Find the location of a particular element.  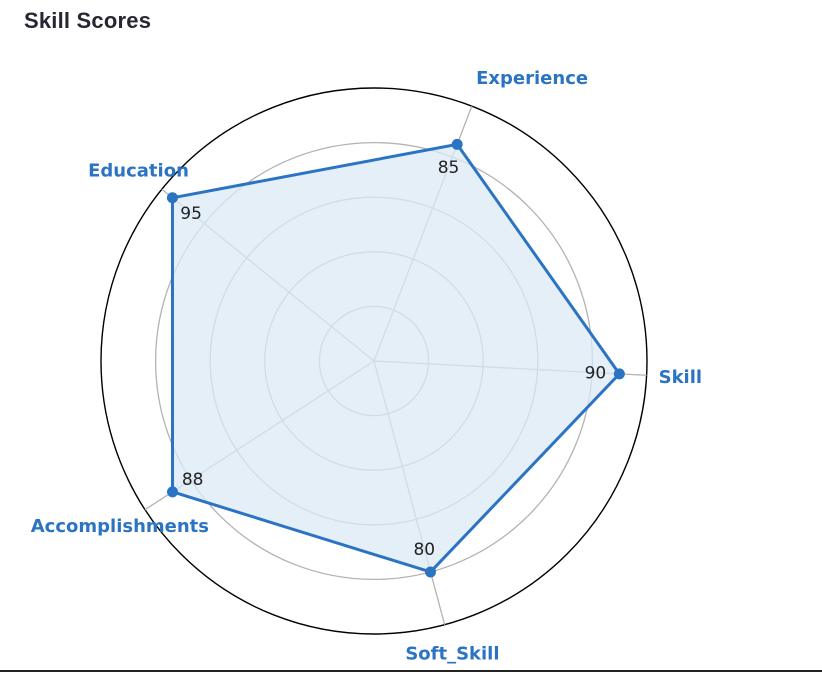

axis-label-soft-skill: Soft_Skill is located at coordinates (452, 654).